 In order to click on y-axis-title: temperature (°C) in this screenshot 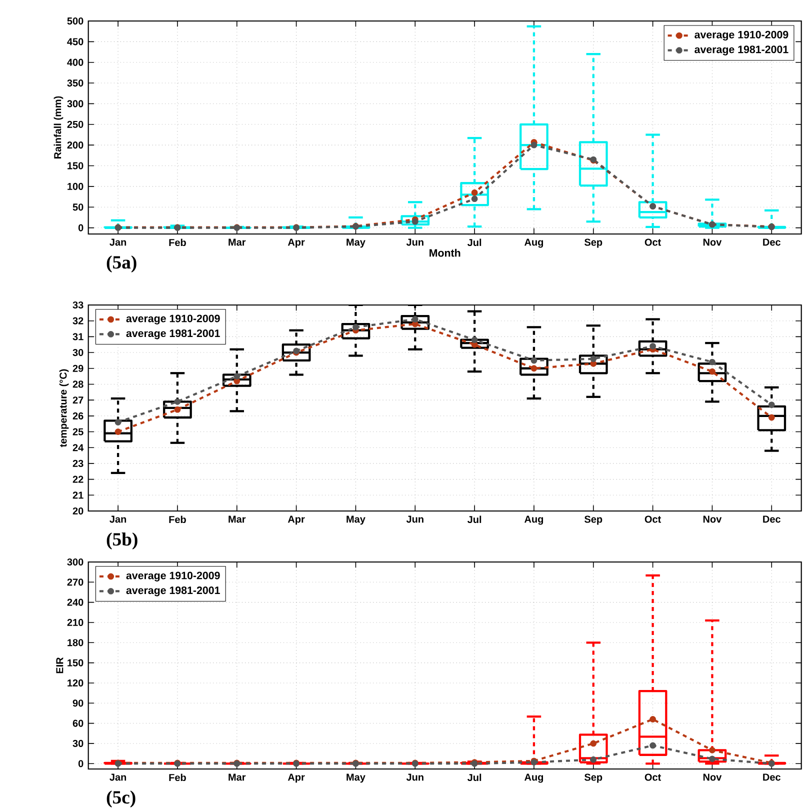, I will do `click(64, 408)`.